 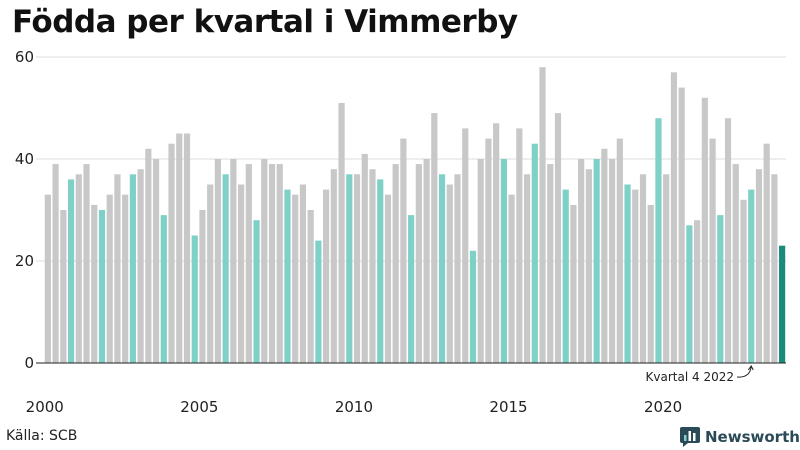 I want to click on source-note: Källa: SCB, so click(x=42, y=436).